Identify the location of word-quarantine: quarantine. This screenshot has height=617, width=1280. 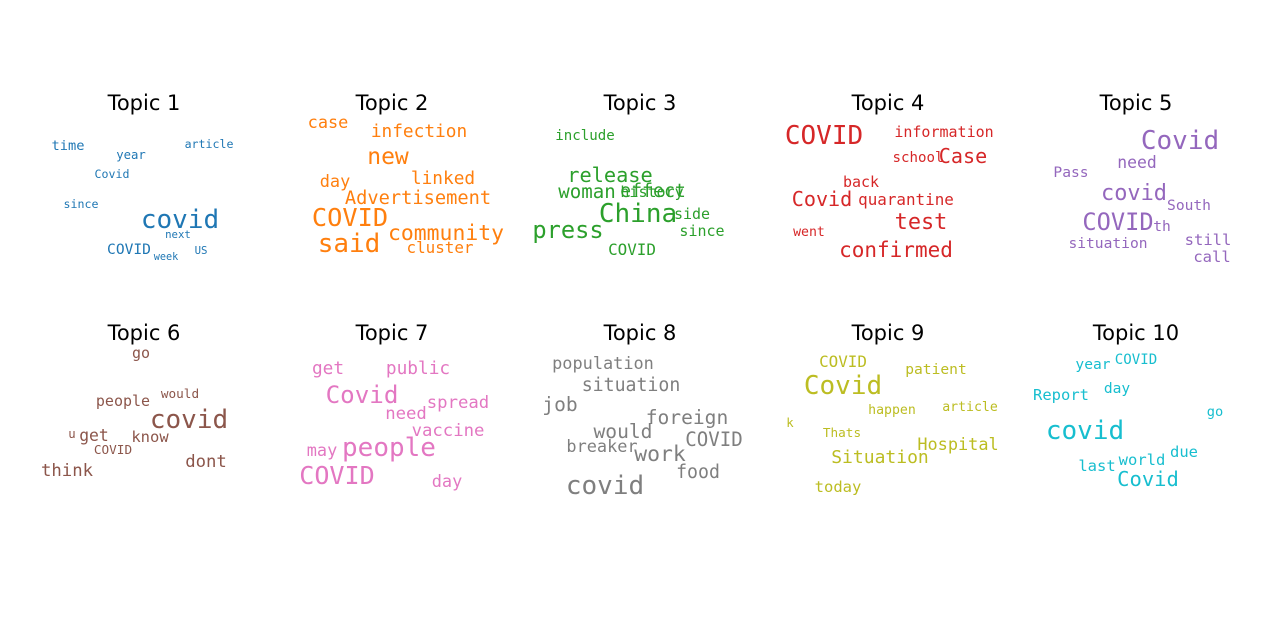
(906, 199).